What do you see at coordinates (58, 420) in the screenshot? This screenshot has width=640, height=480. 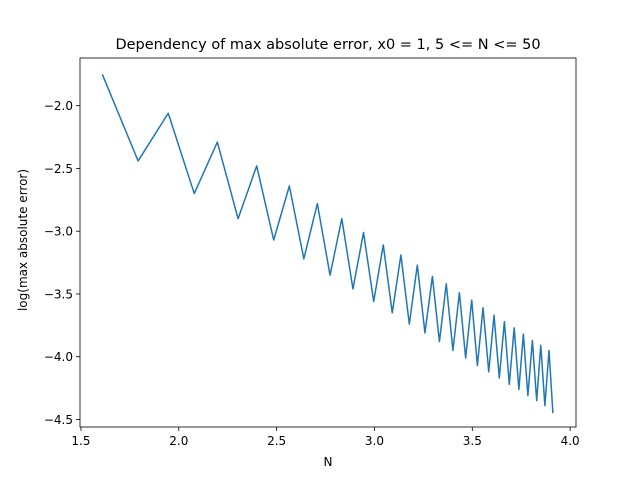 I see `y-tick-label: −4.5` at bounding box center [58, 420].